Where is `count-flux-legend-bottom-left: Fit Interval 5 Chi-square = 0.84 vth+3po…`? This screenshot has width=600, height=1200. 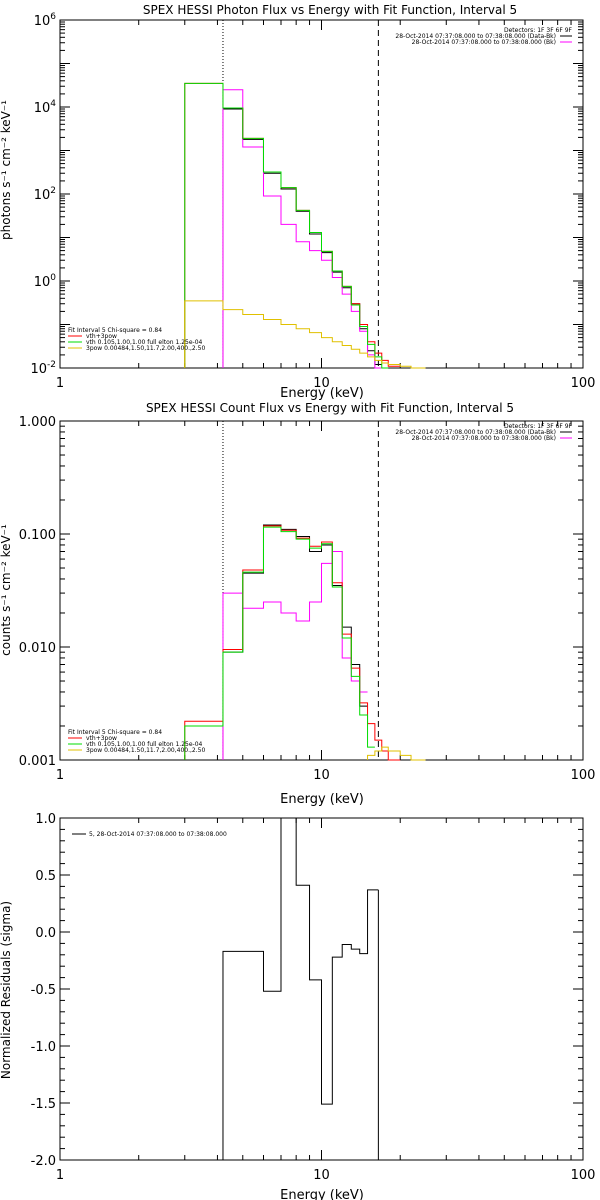
count-flux-legend-bottom-left: Fit Interval 5 Chi-square = 0.84 vth+3po… is located at coordinates (136, 741).